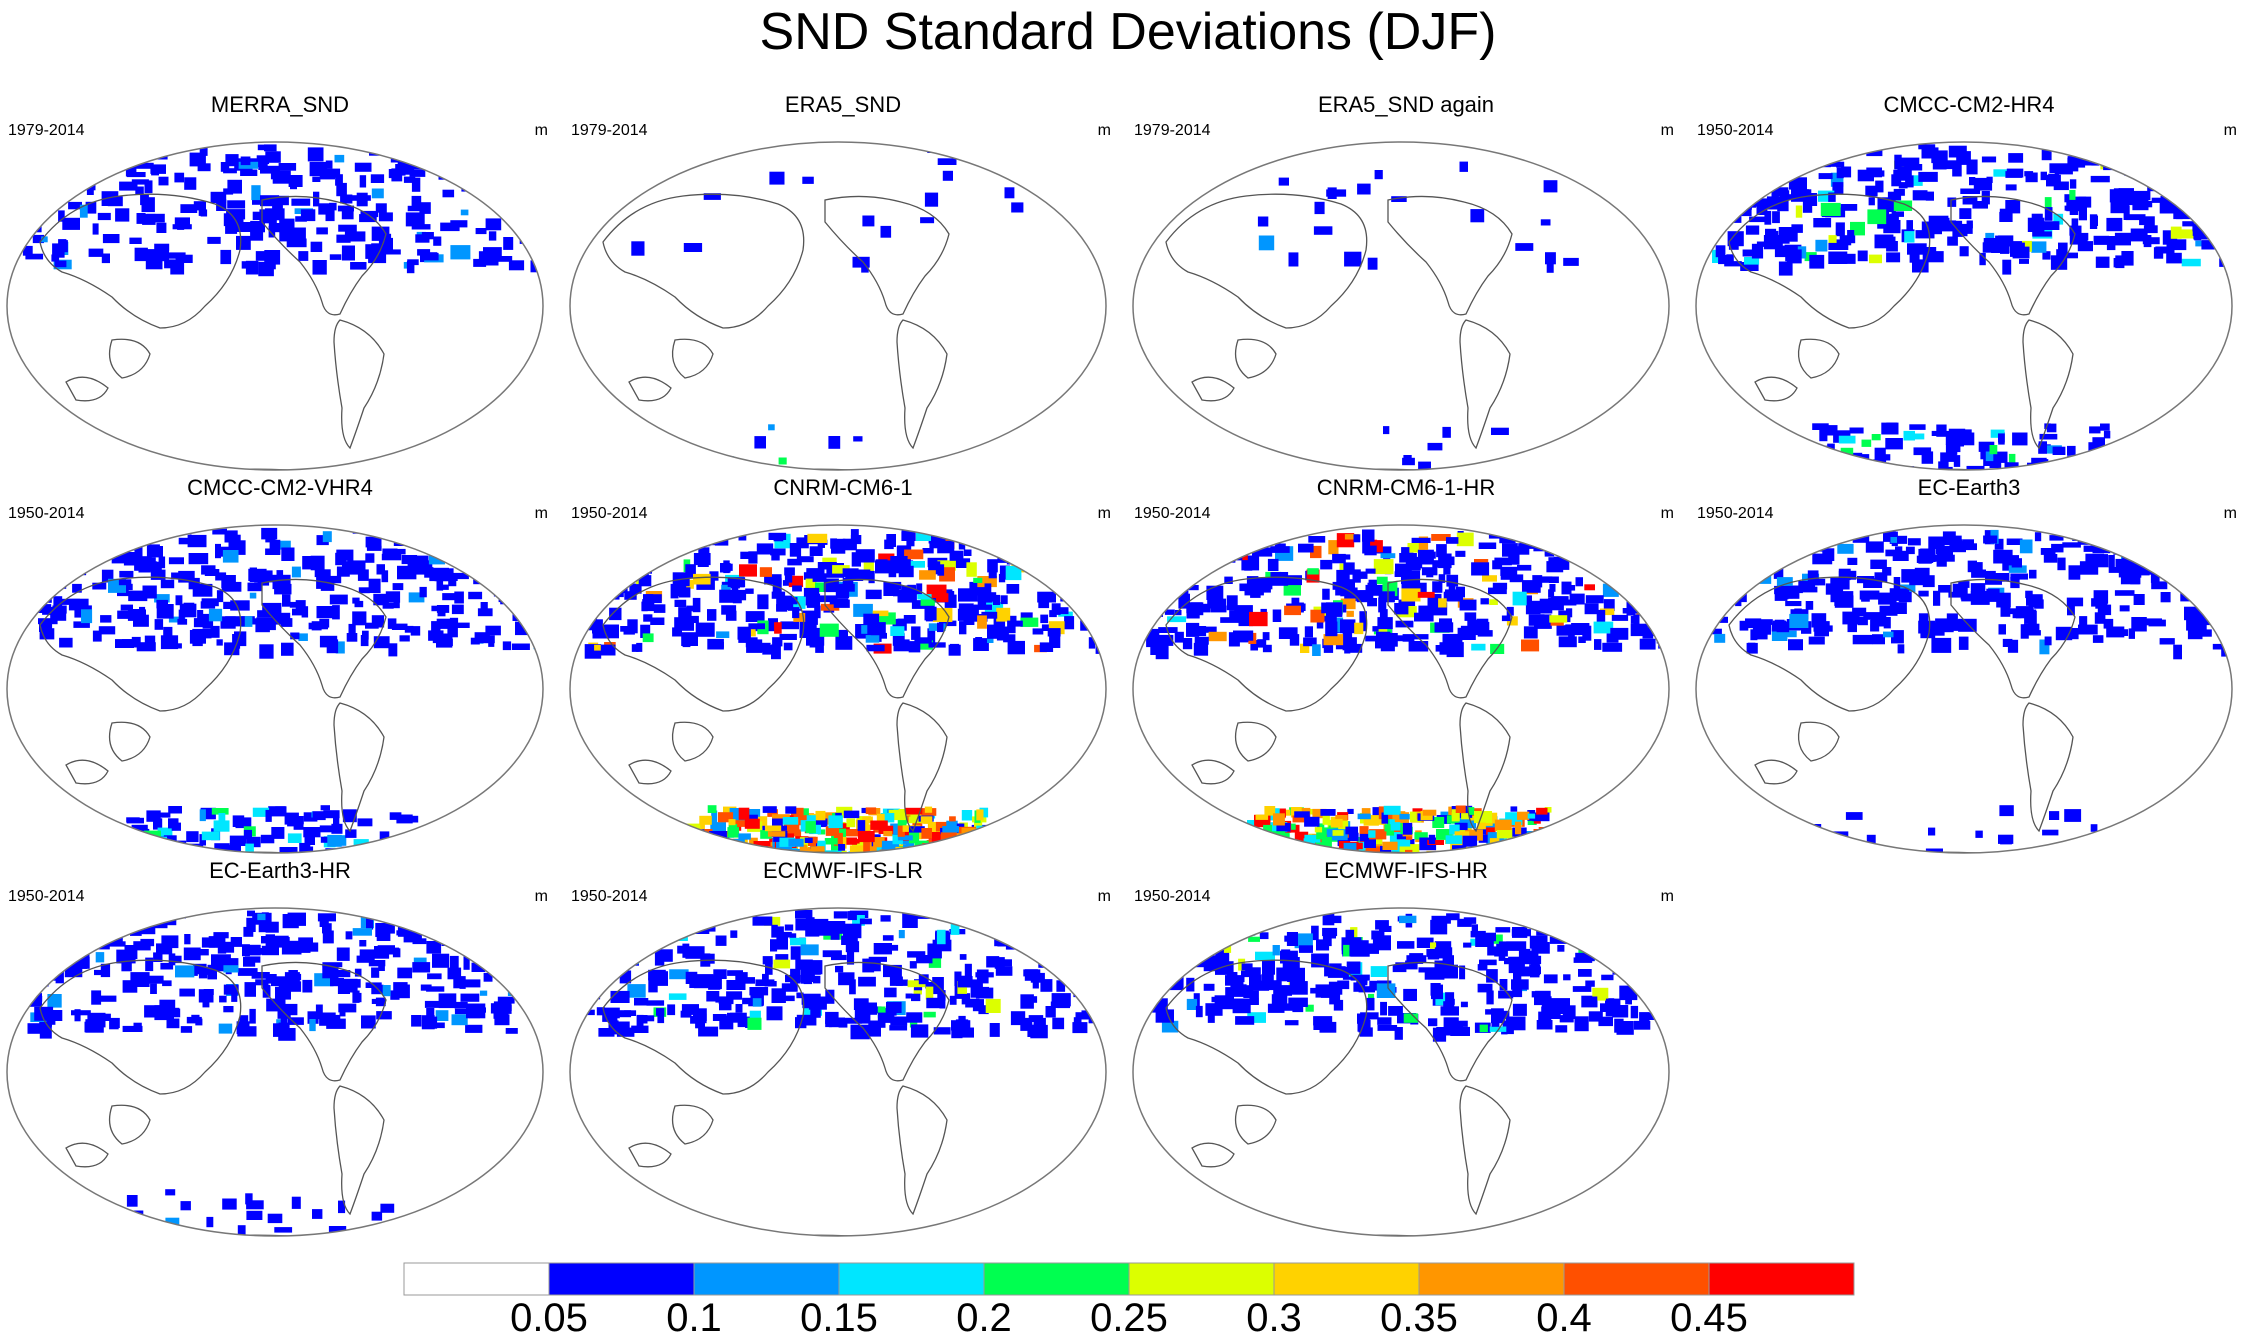  I want to click on panel-title: CNRM-CM6-1-HR, so click(1406, 487).